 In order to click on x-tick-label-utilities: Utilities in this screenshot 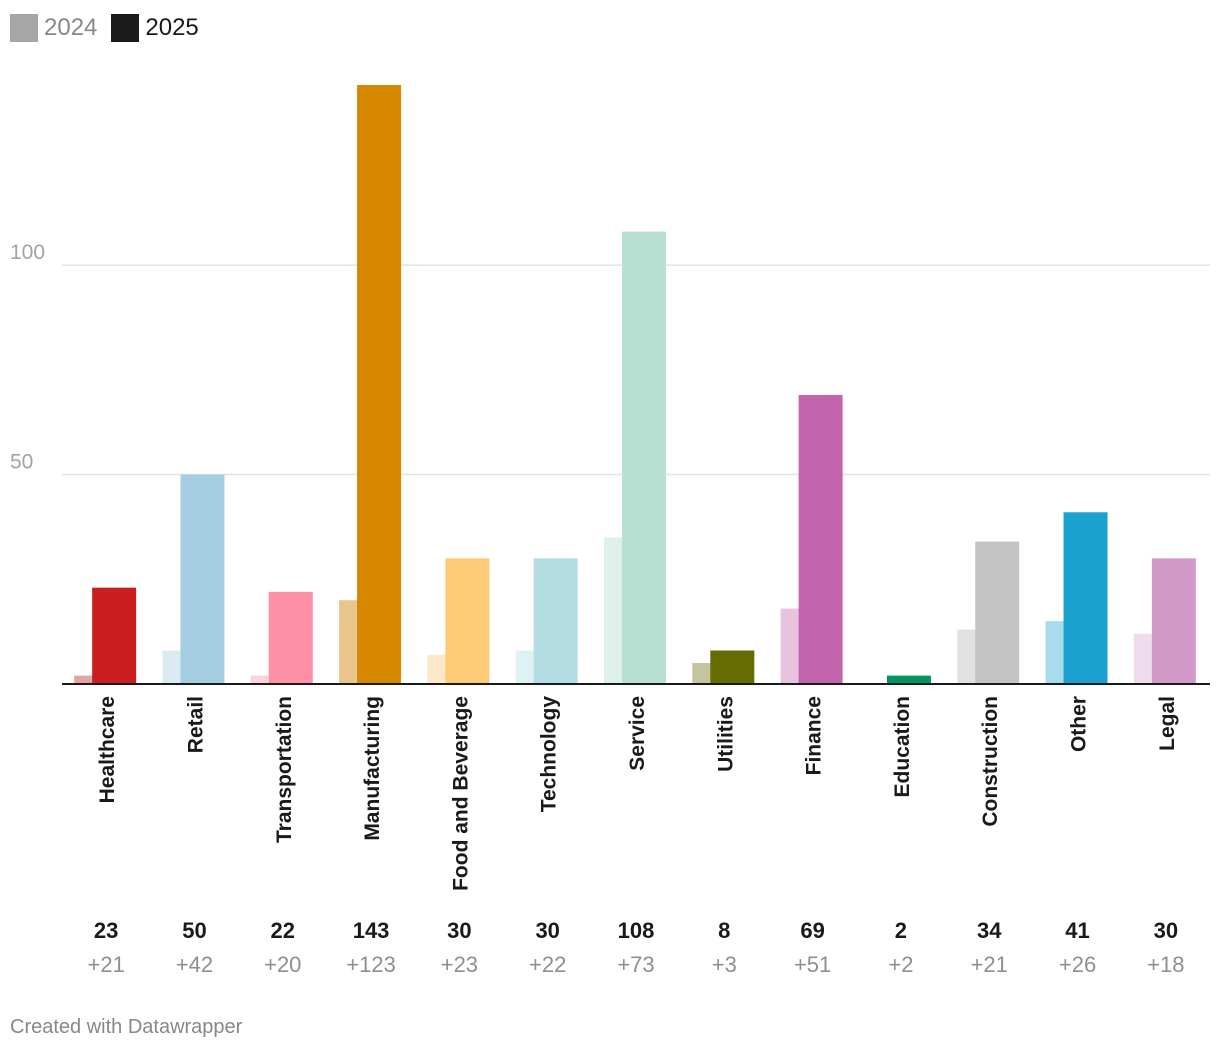, I will do `click(725, 734)`.